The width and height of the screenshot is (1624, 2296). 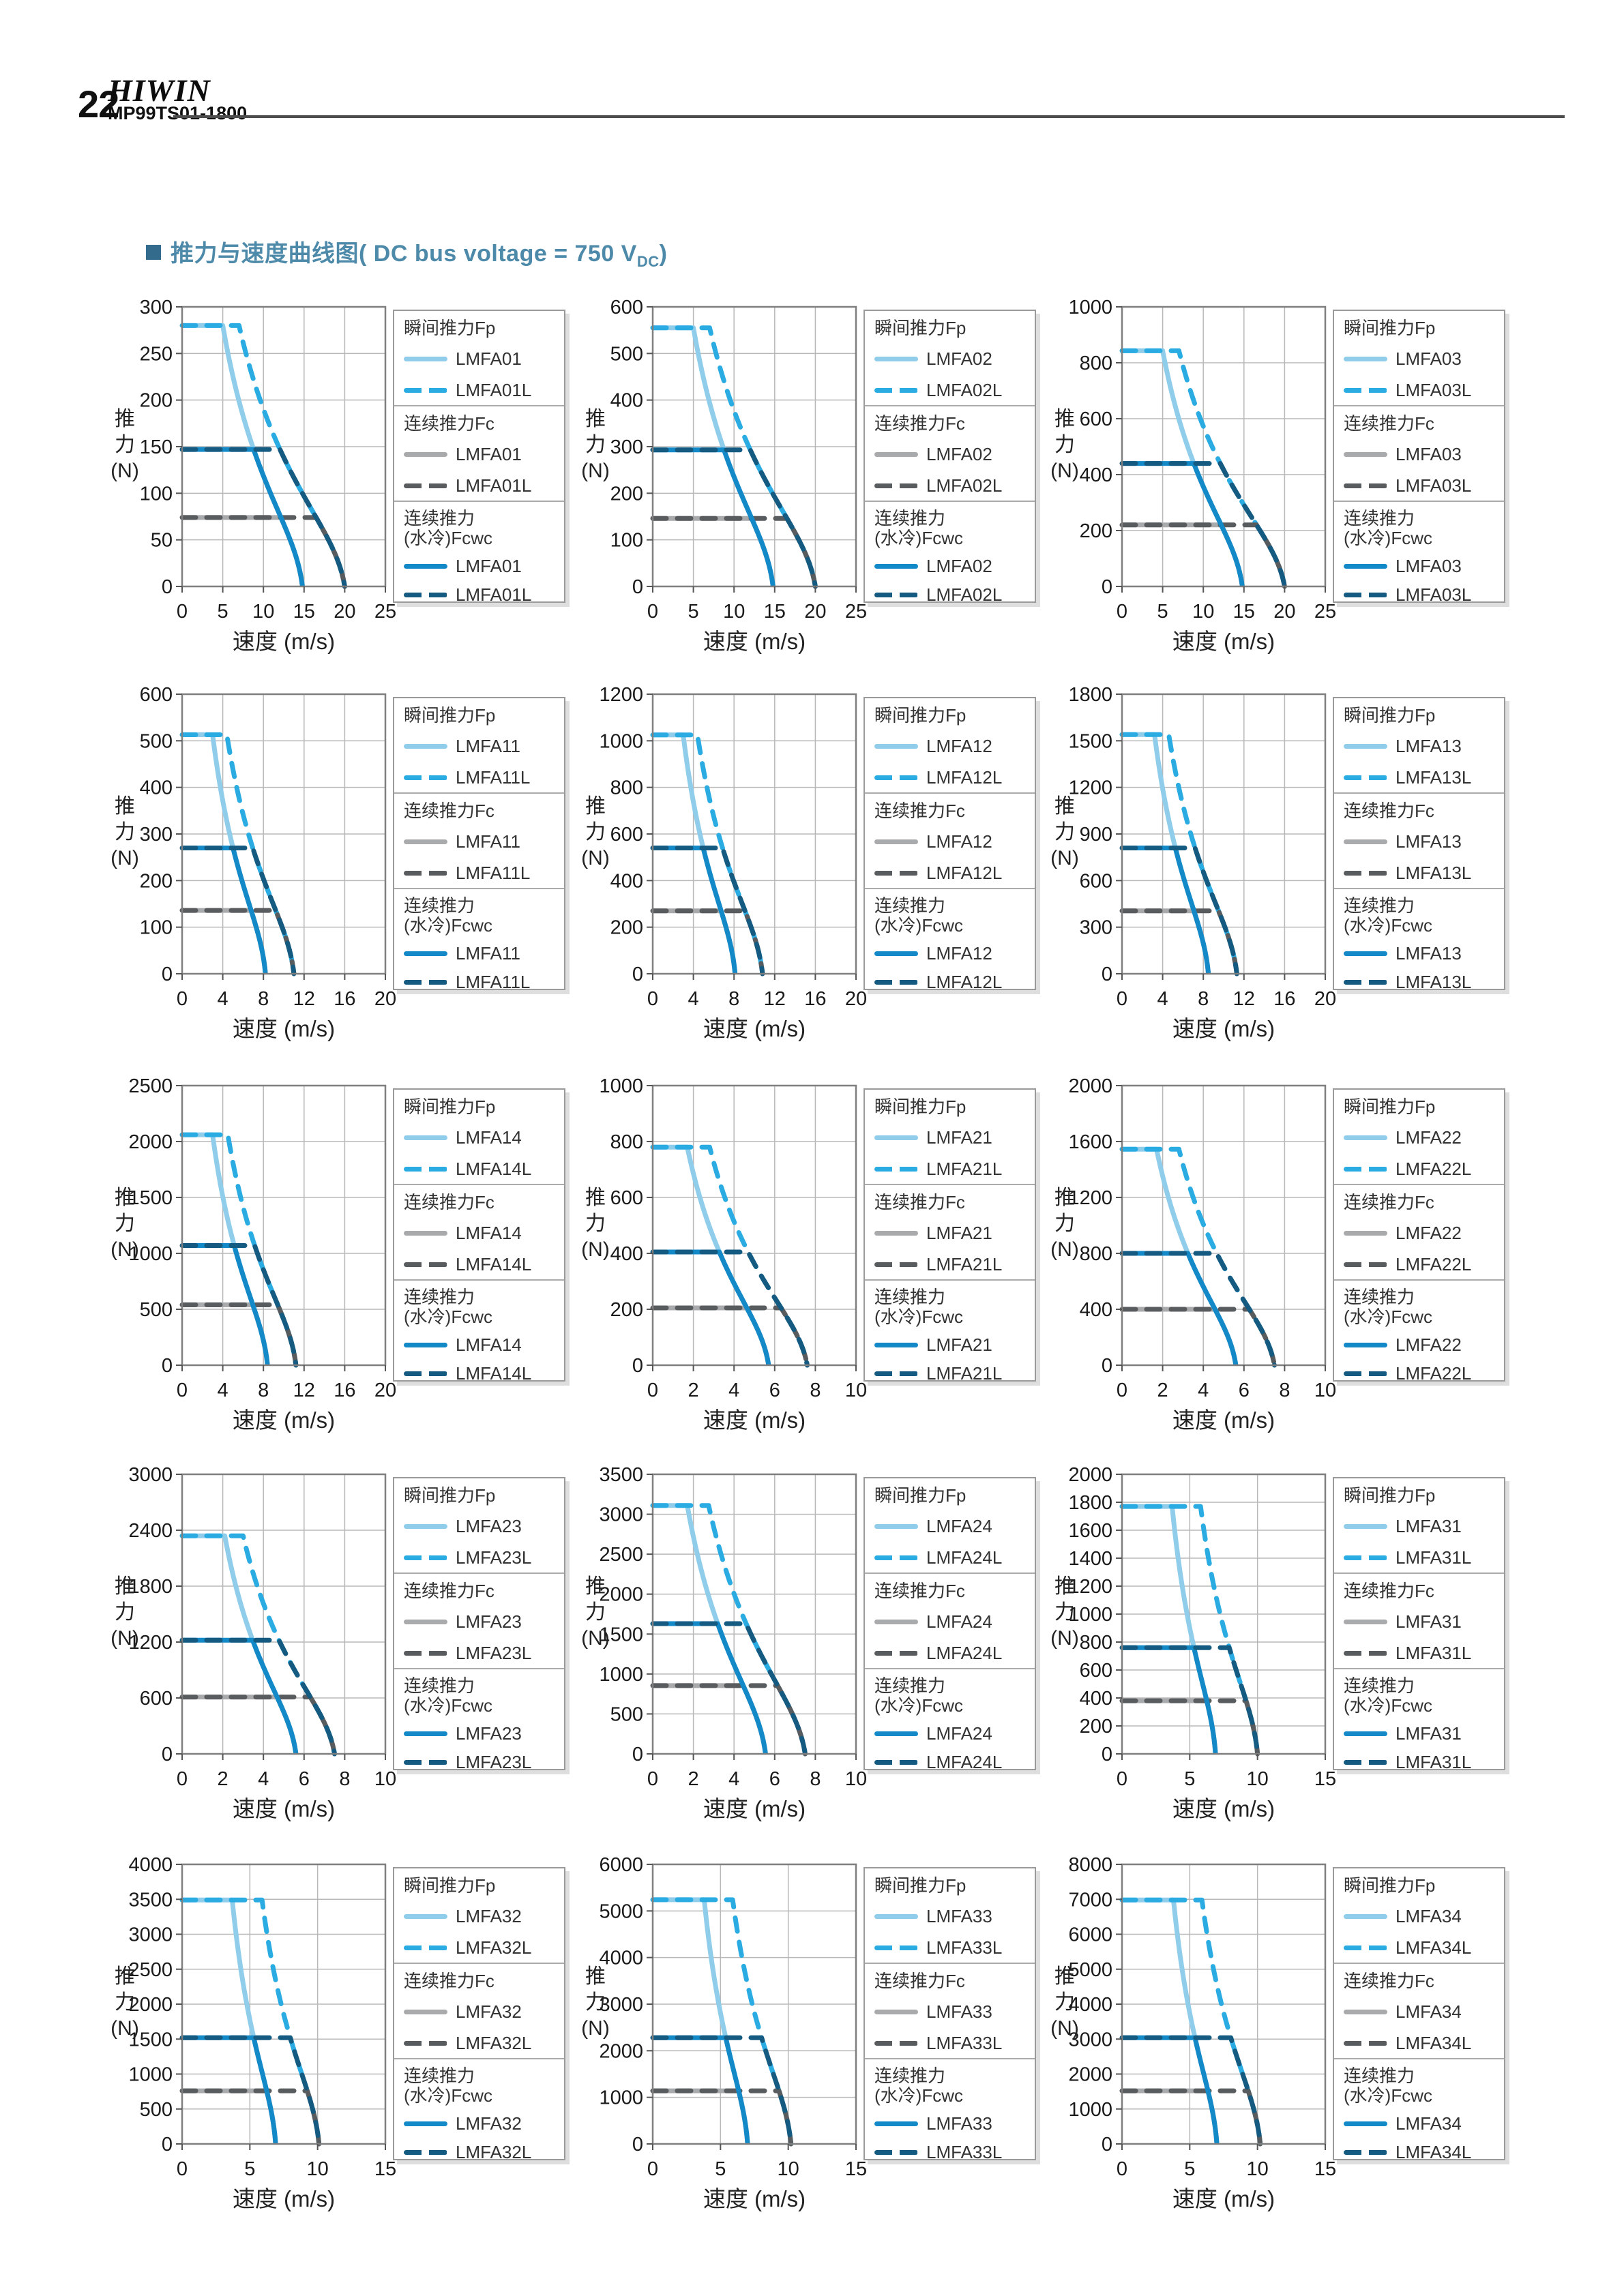 I want to click on legend-entry: LMFA21L, so click(x=949, y=1265).